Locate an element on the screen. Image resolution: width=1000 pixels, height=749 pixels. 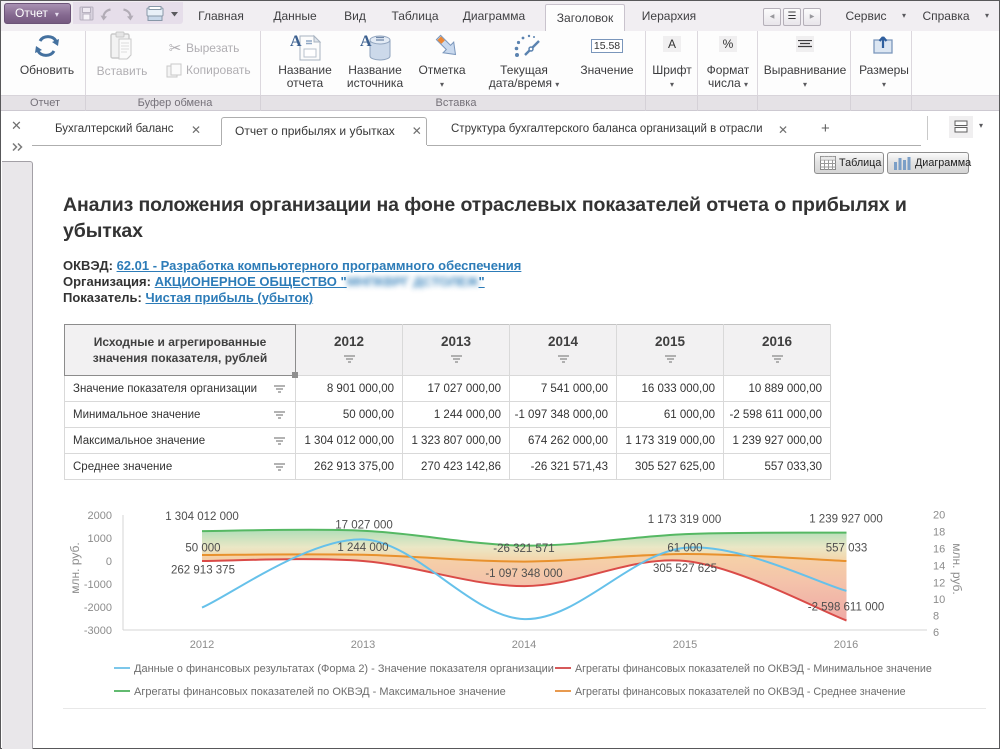
svg-text: 305 527 625 is located at coordinates (685, 569).